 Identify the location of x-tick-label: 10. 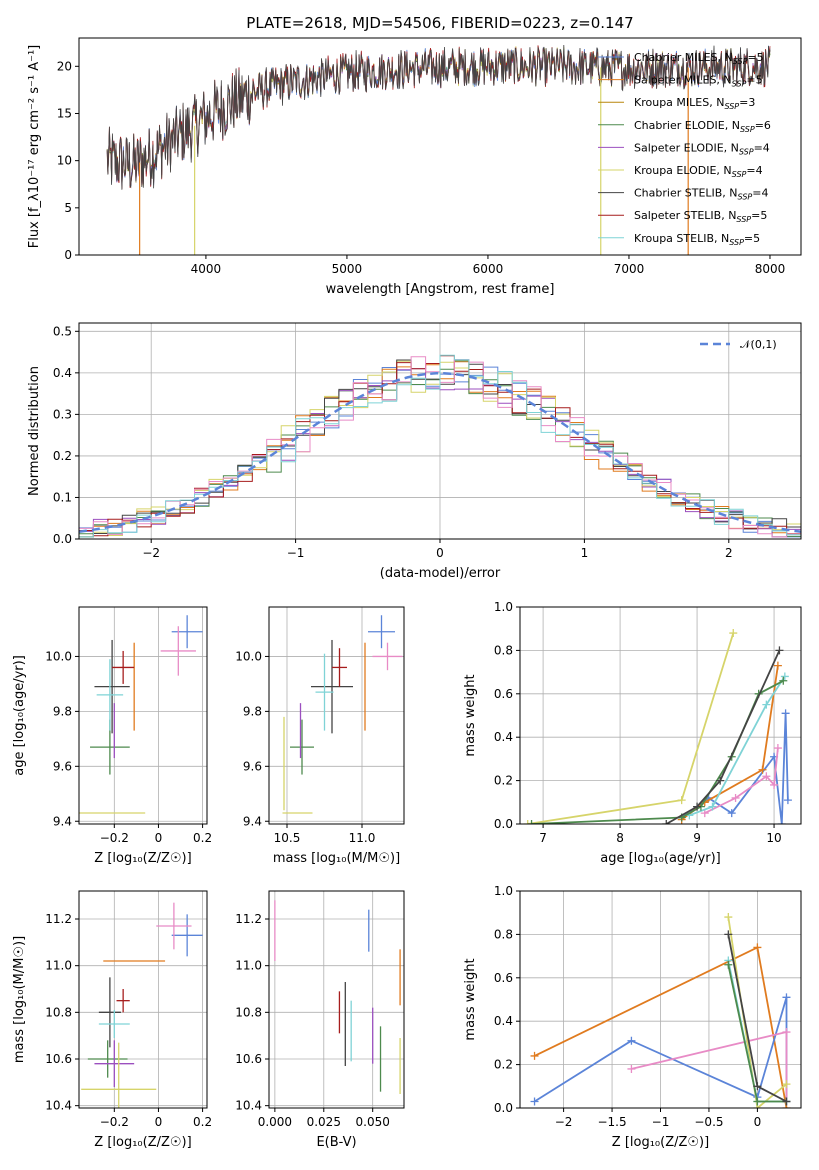
(773, 838).